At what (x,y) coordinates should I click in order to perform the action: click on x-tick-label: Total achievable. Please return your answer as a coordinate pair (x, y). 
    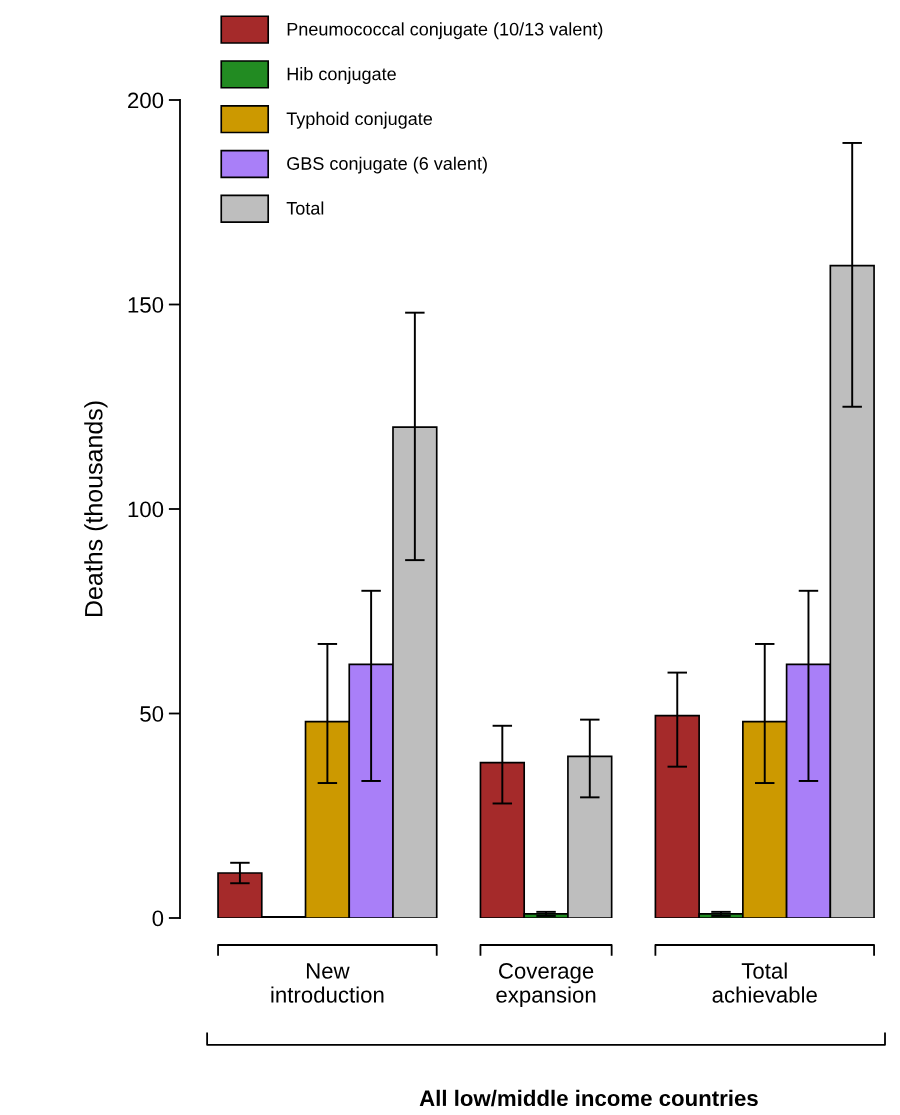
    Looking at the image, I should click on (764, 982).